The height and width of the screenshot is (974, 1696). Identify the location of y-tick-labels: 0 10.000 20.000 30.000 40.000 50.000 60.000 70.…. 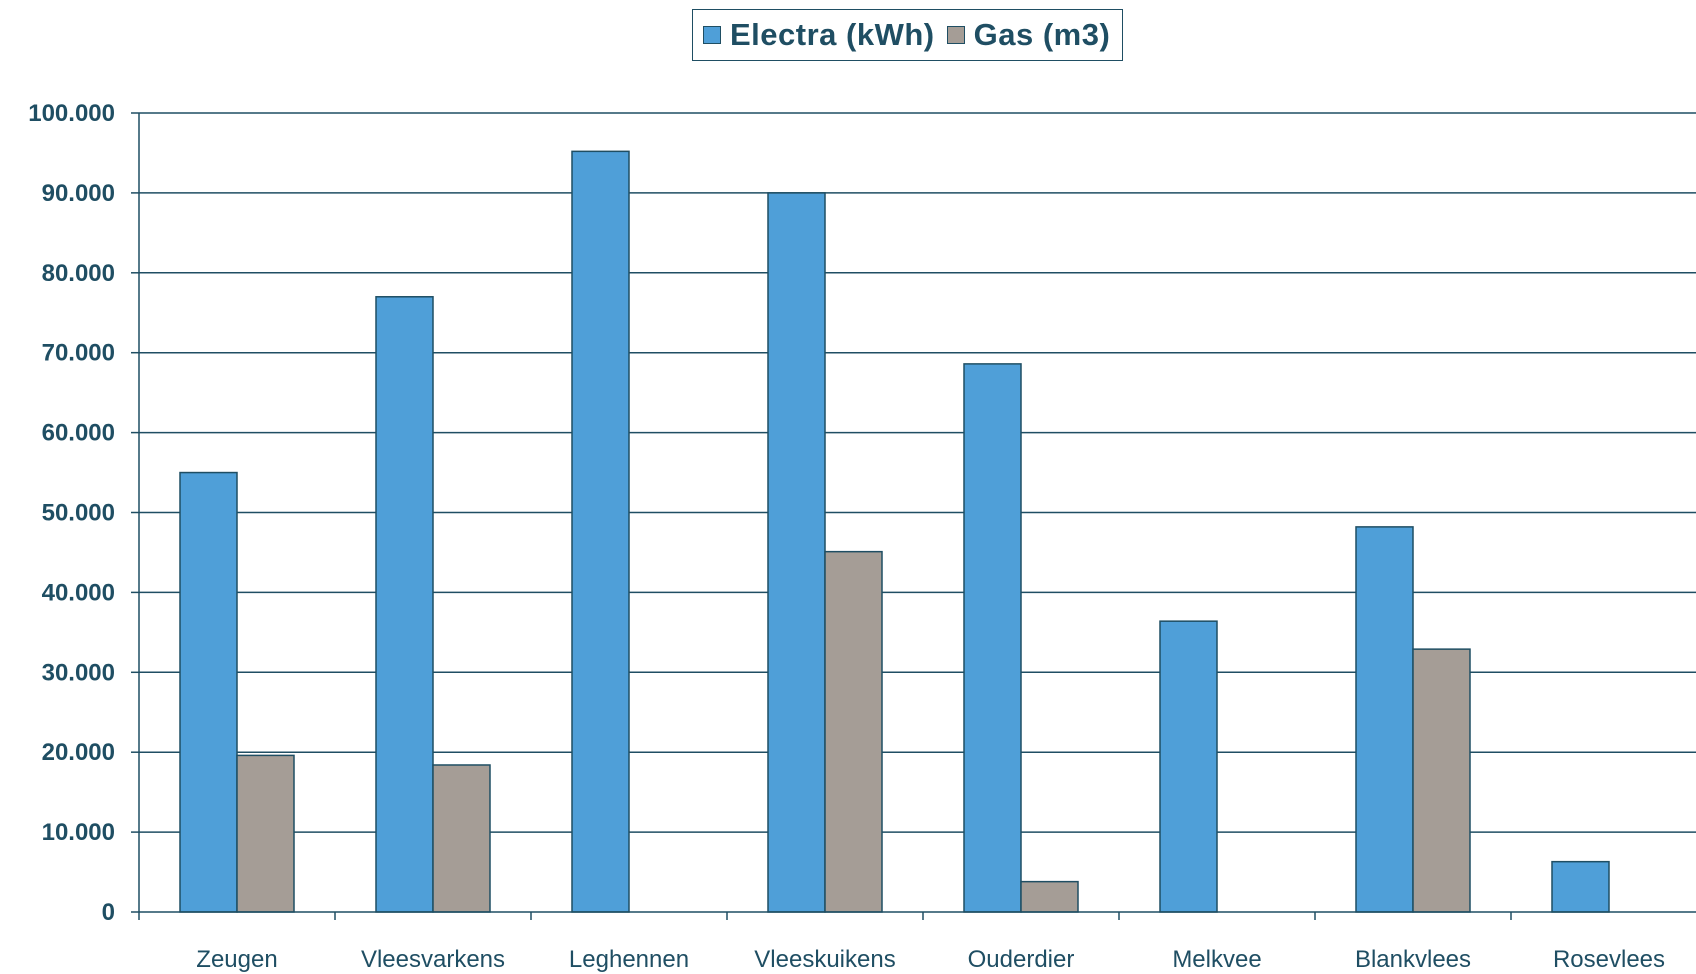
(71, 513).